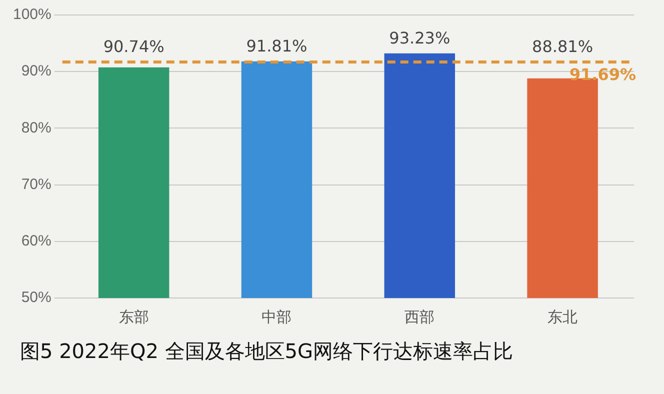 This screenshot has height=394, width=664. Describe the element at coordinates (602, 74) in the screenshot. I see `ref-line-label: 91.69%` at that location.